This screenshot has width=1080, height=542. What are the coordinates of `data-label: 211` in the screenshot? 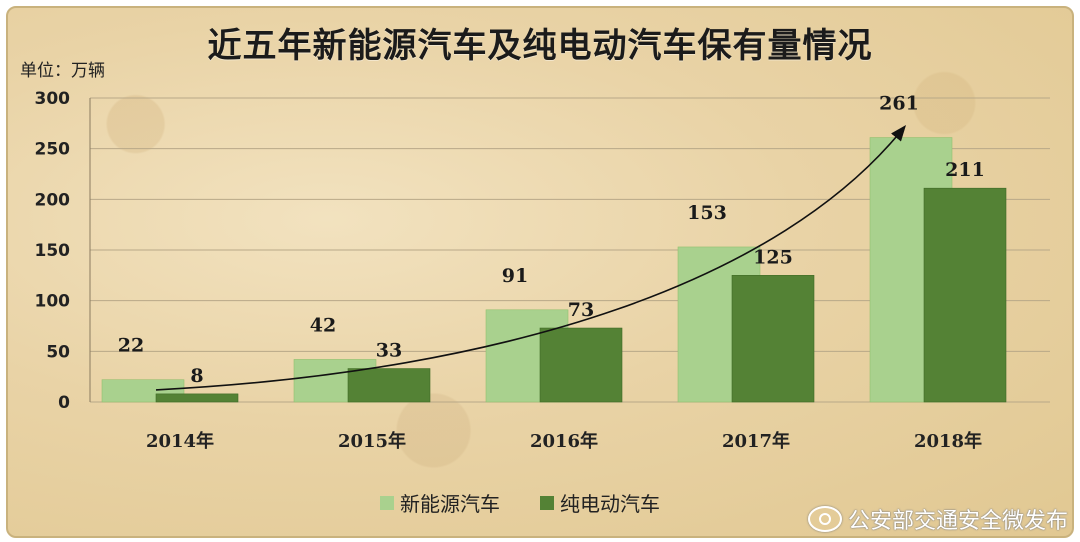 It's located at (965, 170).